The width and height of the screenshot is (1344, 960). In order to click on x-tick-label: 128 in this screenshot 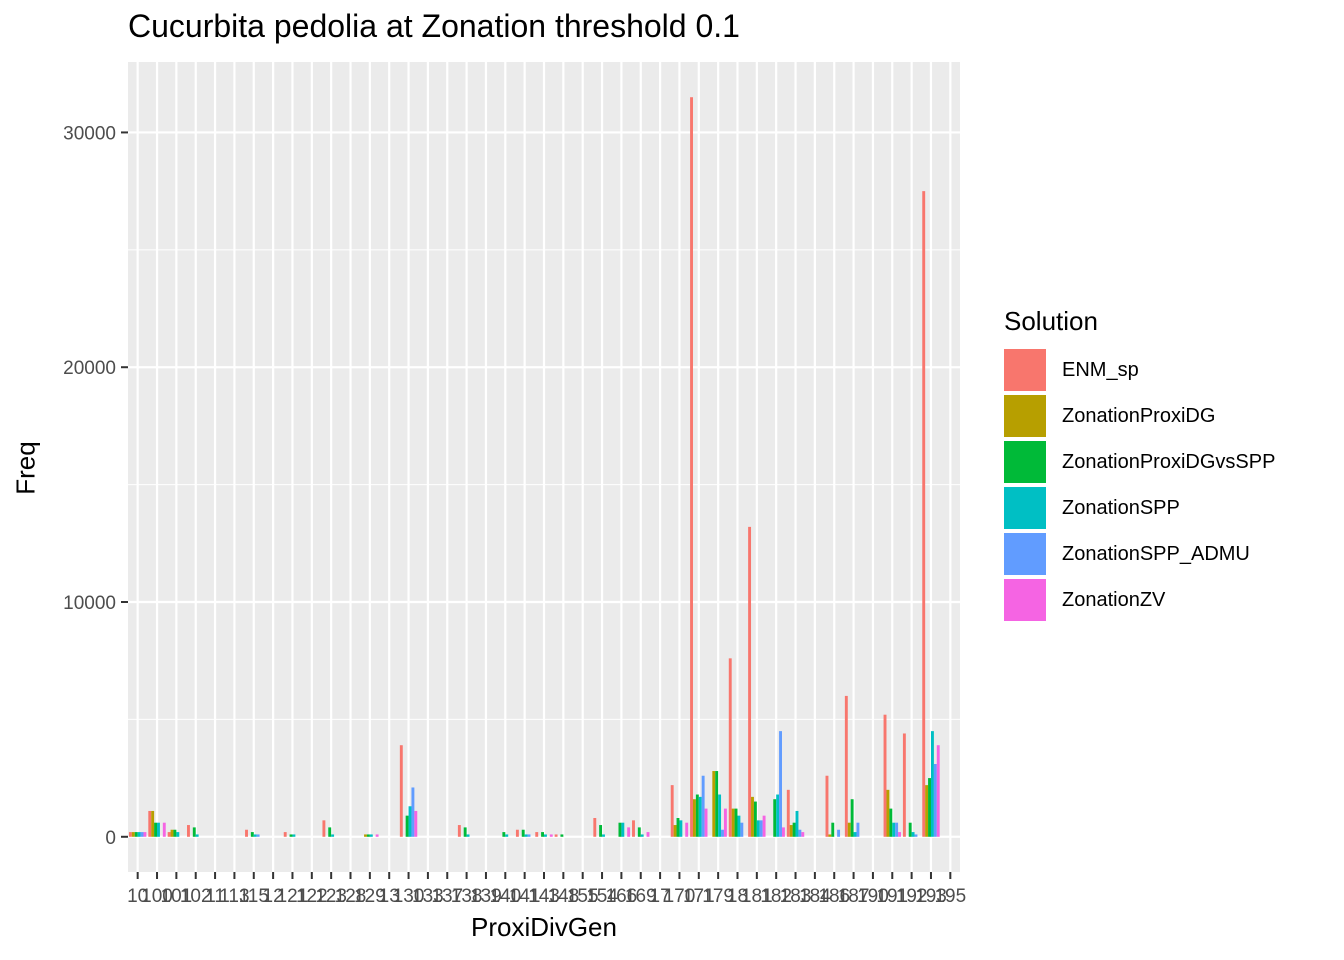, I will do `click(351, 896)`.